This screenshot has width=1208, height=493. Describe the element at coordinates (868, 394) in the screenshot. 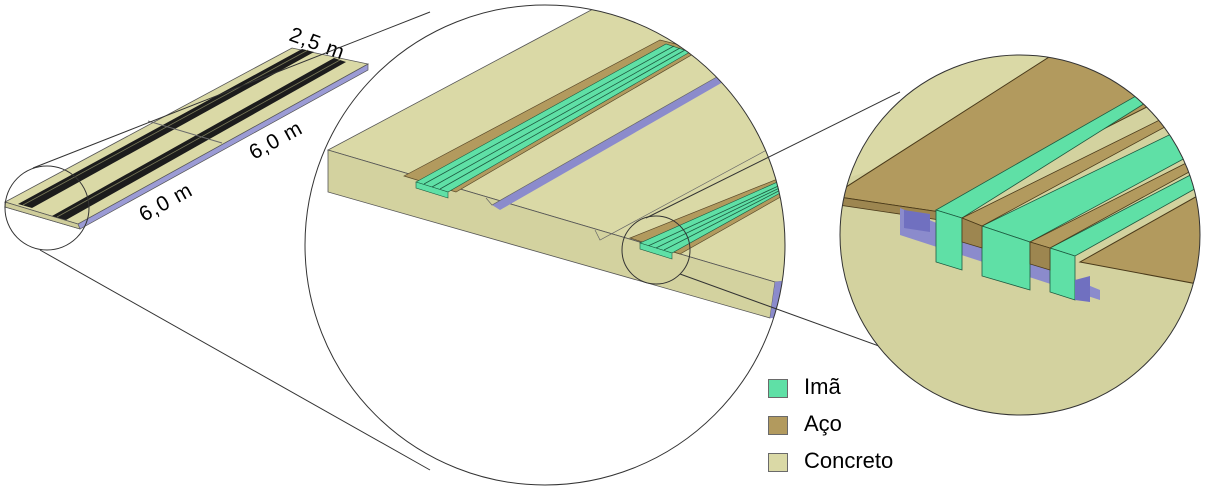

I see `legend-item-magnet: Imã` at that location.